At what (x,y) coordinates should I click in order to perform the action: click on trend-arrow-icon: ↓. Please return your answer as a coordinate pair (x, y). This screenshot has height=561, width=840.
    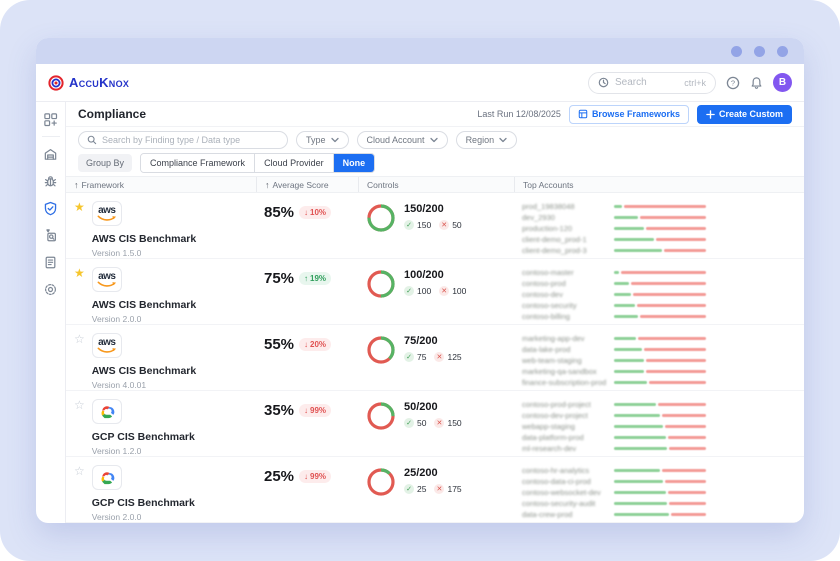
    Looking at the image, I should click on (306, 476).